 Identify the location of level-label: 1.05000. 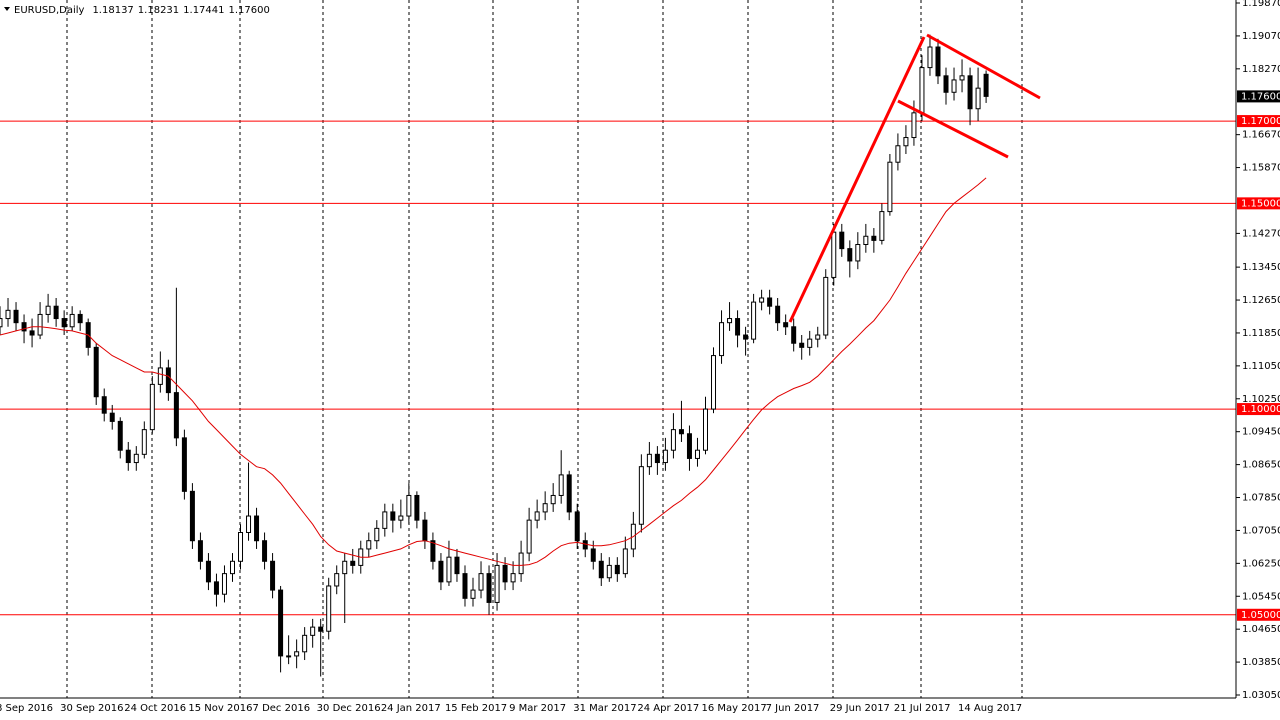
(1260, 615).